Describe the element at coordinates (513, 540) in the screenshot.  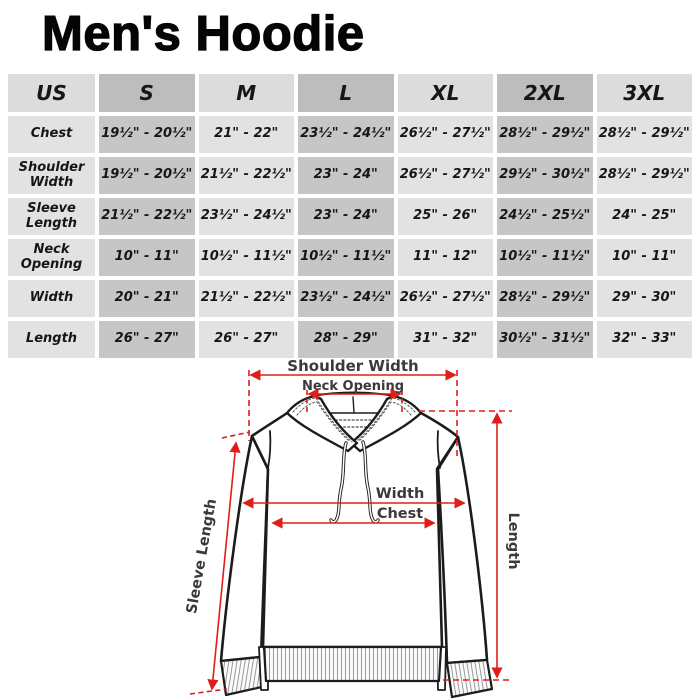
I see `diagram-label-length: Length` at that location.